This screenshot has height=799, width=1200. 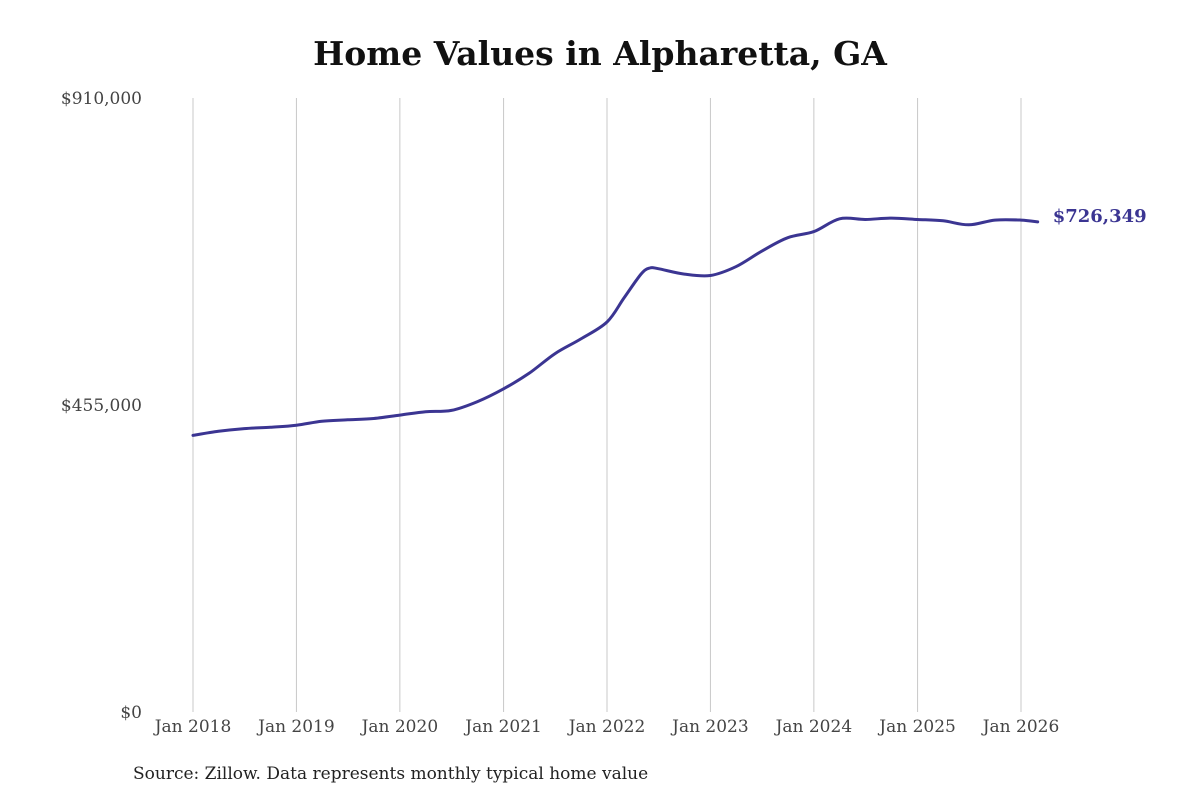 I want to click on y-tick-label: $455,000, so click(x=101, y=406).